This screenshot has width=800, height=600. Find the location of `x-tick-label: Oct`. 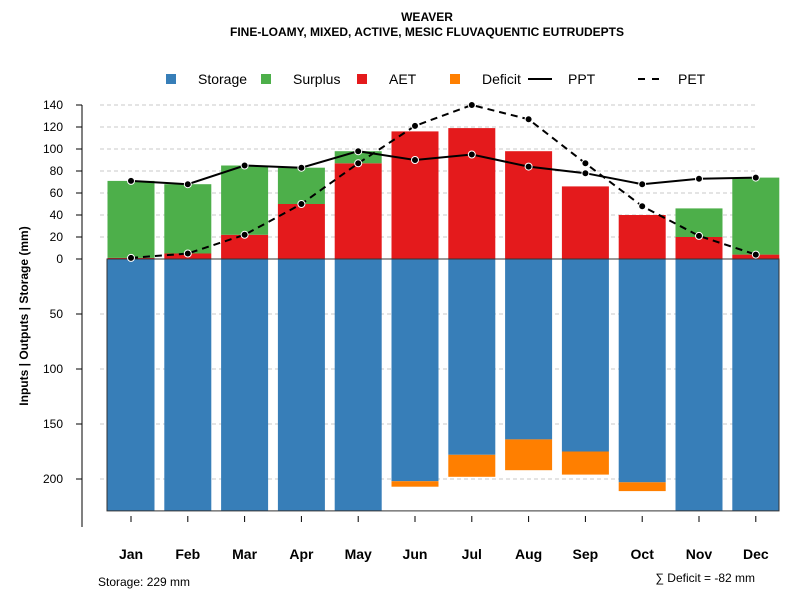

x-tick-label: Oct is located at coordinates (643, 554).